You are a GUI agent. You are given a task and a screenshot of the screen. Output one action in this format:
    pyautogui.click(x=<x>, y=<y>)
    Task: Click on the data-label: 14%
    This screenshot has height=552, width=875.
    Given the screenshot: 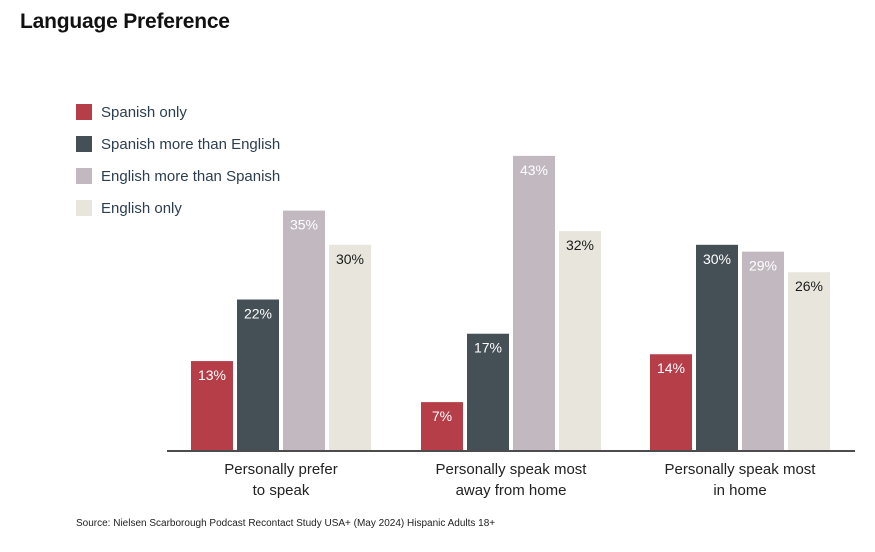 What is the action you would take?
    pyautogui.click(x=671, y=368)
    